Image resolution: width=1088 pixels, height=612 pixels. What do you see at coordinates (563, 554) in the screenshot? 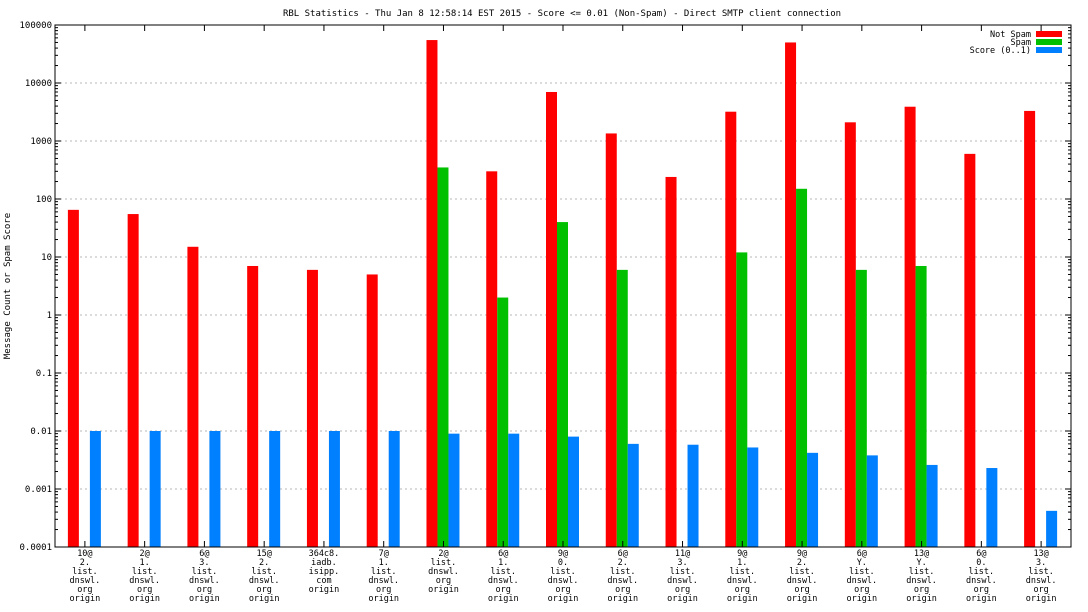
I see `x-tick-label-line: 9@` at bounding box center [563, 554].